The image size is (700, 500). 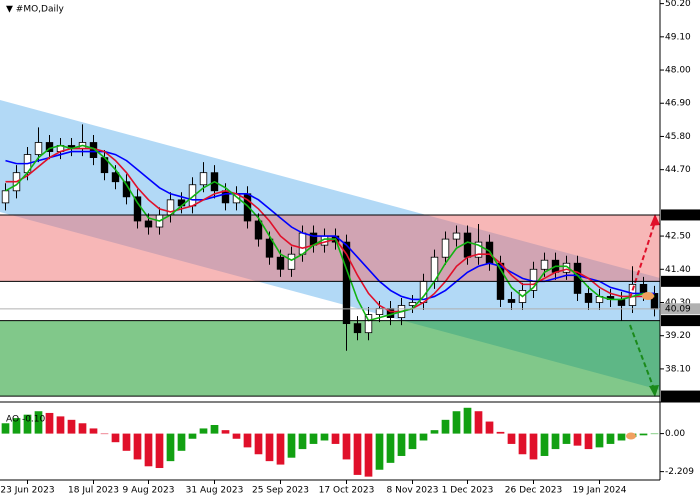 What do you see at coordinates (678, 336) in the screenshot?
I see `y-tick-label: 39.20` at bounding box center [678, 336].